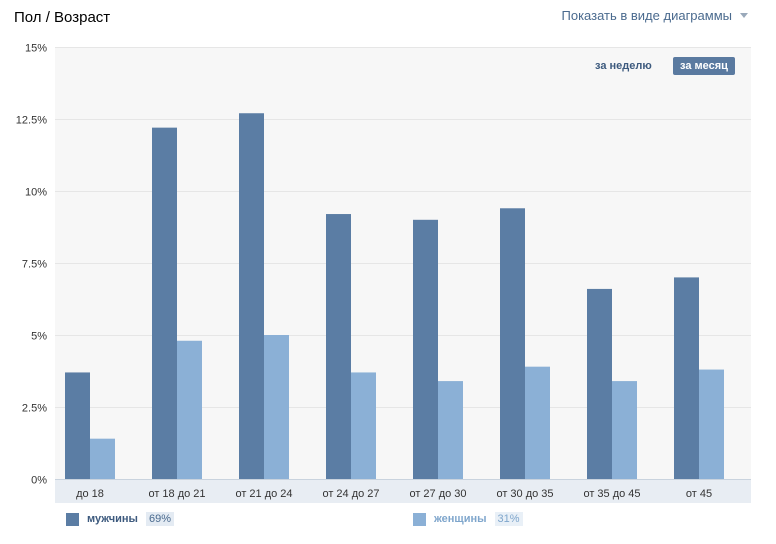 This screenshot has width=776, height=544. I want to click on y-tick-label: 7.5%, so click(34, 265).